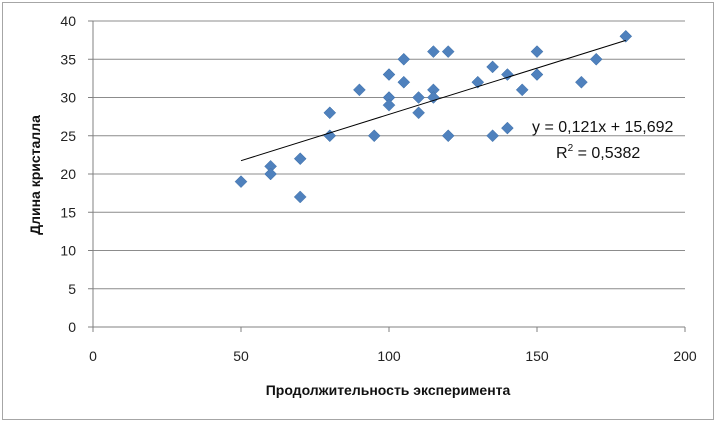 The width and height of the screenshot is (718, 424). What do you see at coordinates (68, 21) in the screenshot?
I see `y-tick-label: 40` at bounding box center [68, 21].